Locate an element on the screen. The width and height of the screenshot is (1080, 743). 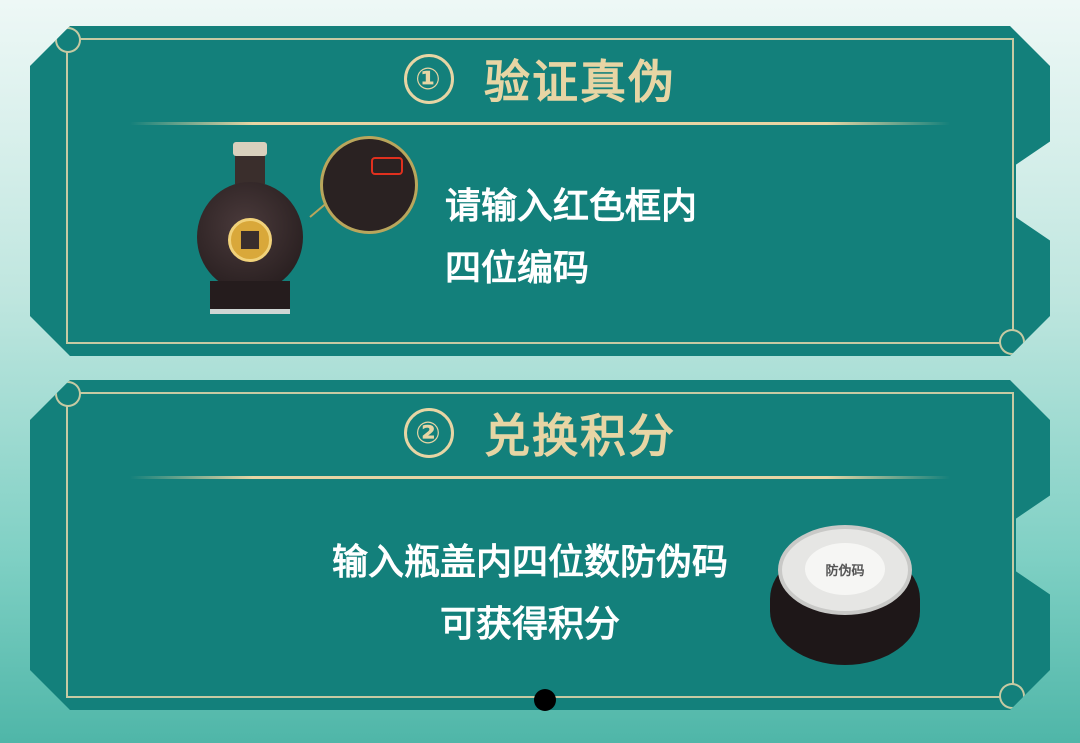
bottle-cap-top is located at coordinates (250, 149).